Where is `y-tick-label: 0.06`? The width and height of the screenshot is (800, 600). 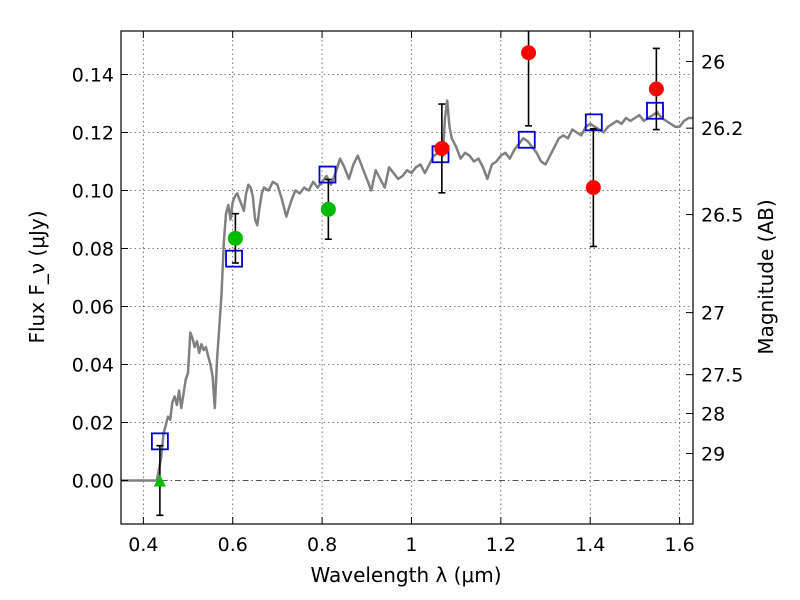
y-tick-label: 0.06 is located at coordinates (93, 308).